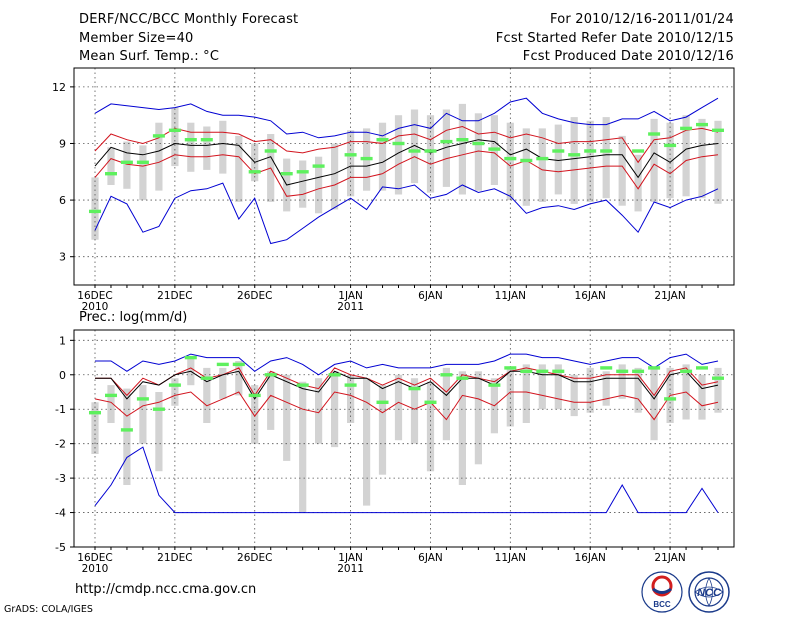 The height and width of the screenshot is (618, 800). I want to click on temp-ytick-label: 6, so click(62, 200).